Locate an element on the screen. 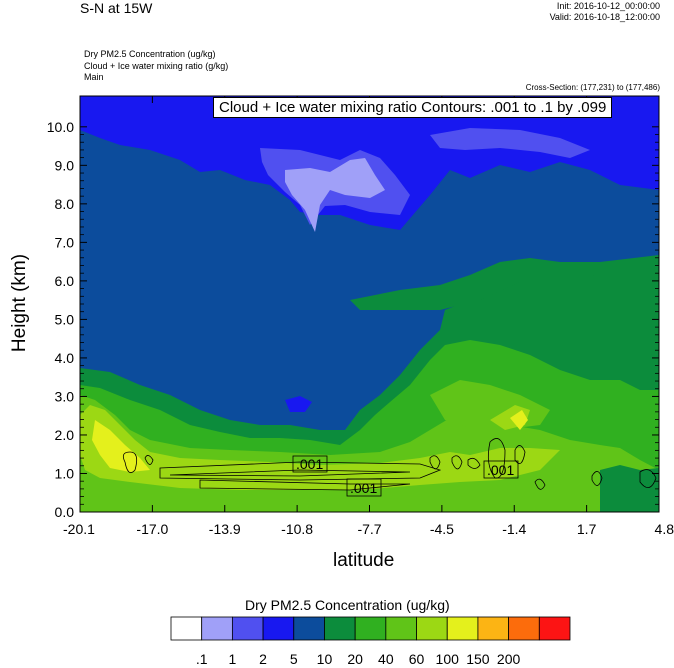 The width and height of the screenshot is (674, 668). colorbar-level-label: 2 is located at coordinates (263, 659).